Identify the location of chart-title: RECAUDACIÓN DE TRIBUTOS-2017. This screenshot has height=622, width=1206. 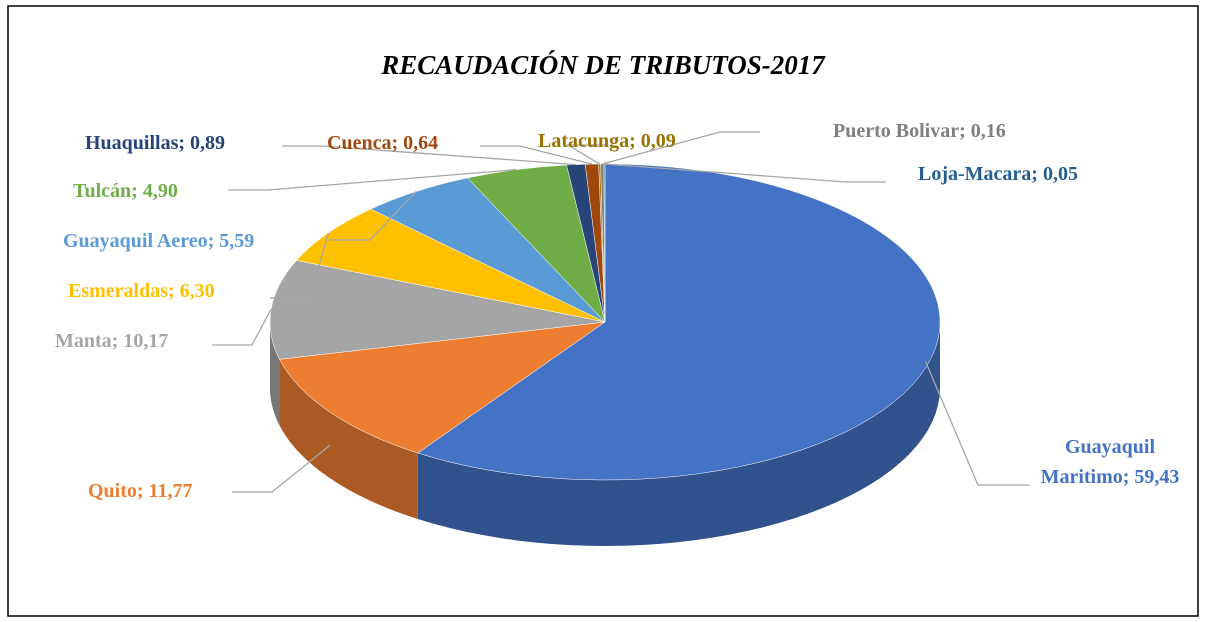
(603, 65).